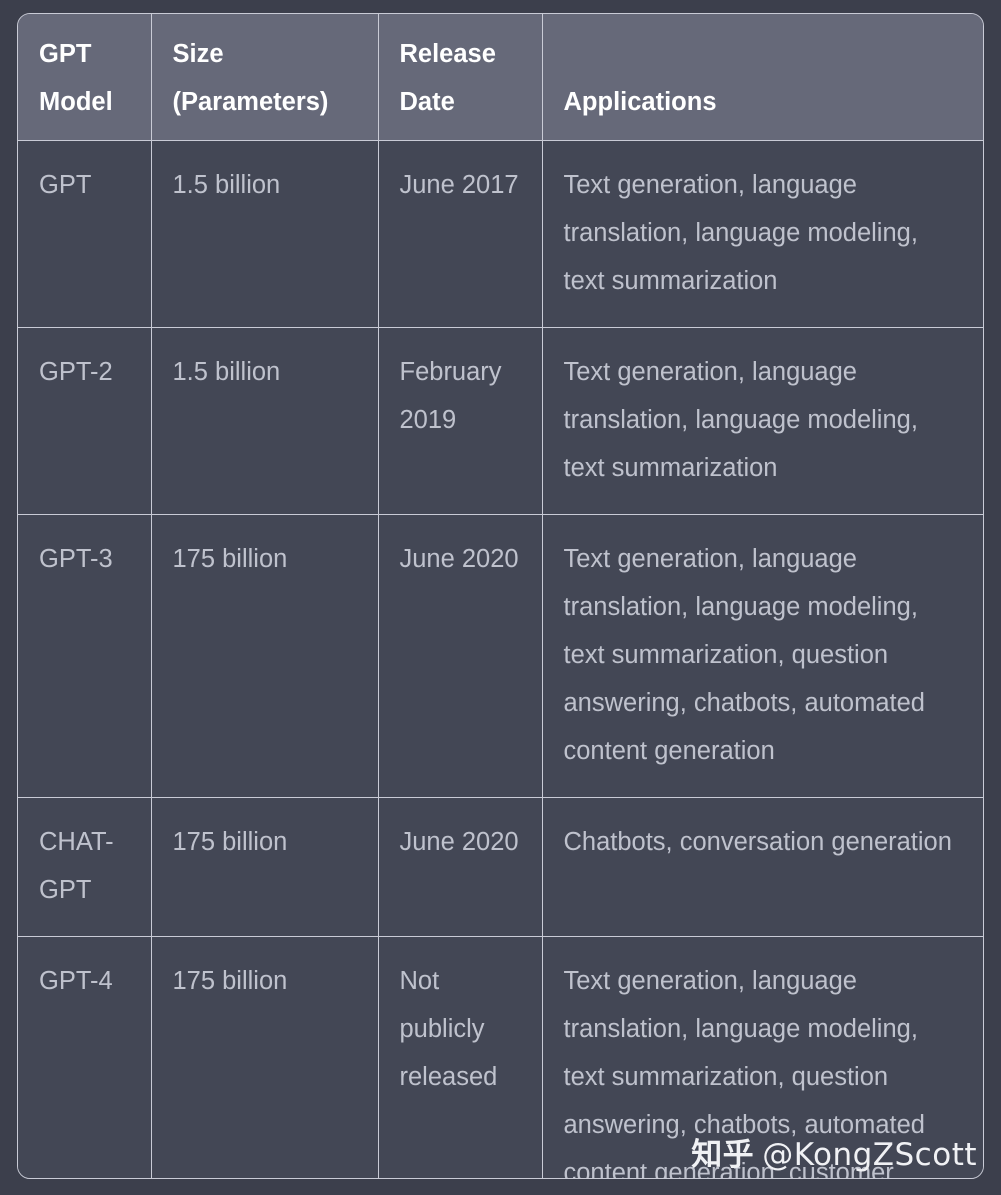  What do you see at coordinates (85, 656) in the screenshot?
I see `cell-model: GPT-3` at bounding box center [85, 656].